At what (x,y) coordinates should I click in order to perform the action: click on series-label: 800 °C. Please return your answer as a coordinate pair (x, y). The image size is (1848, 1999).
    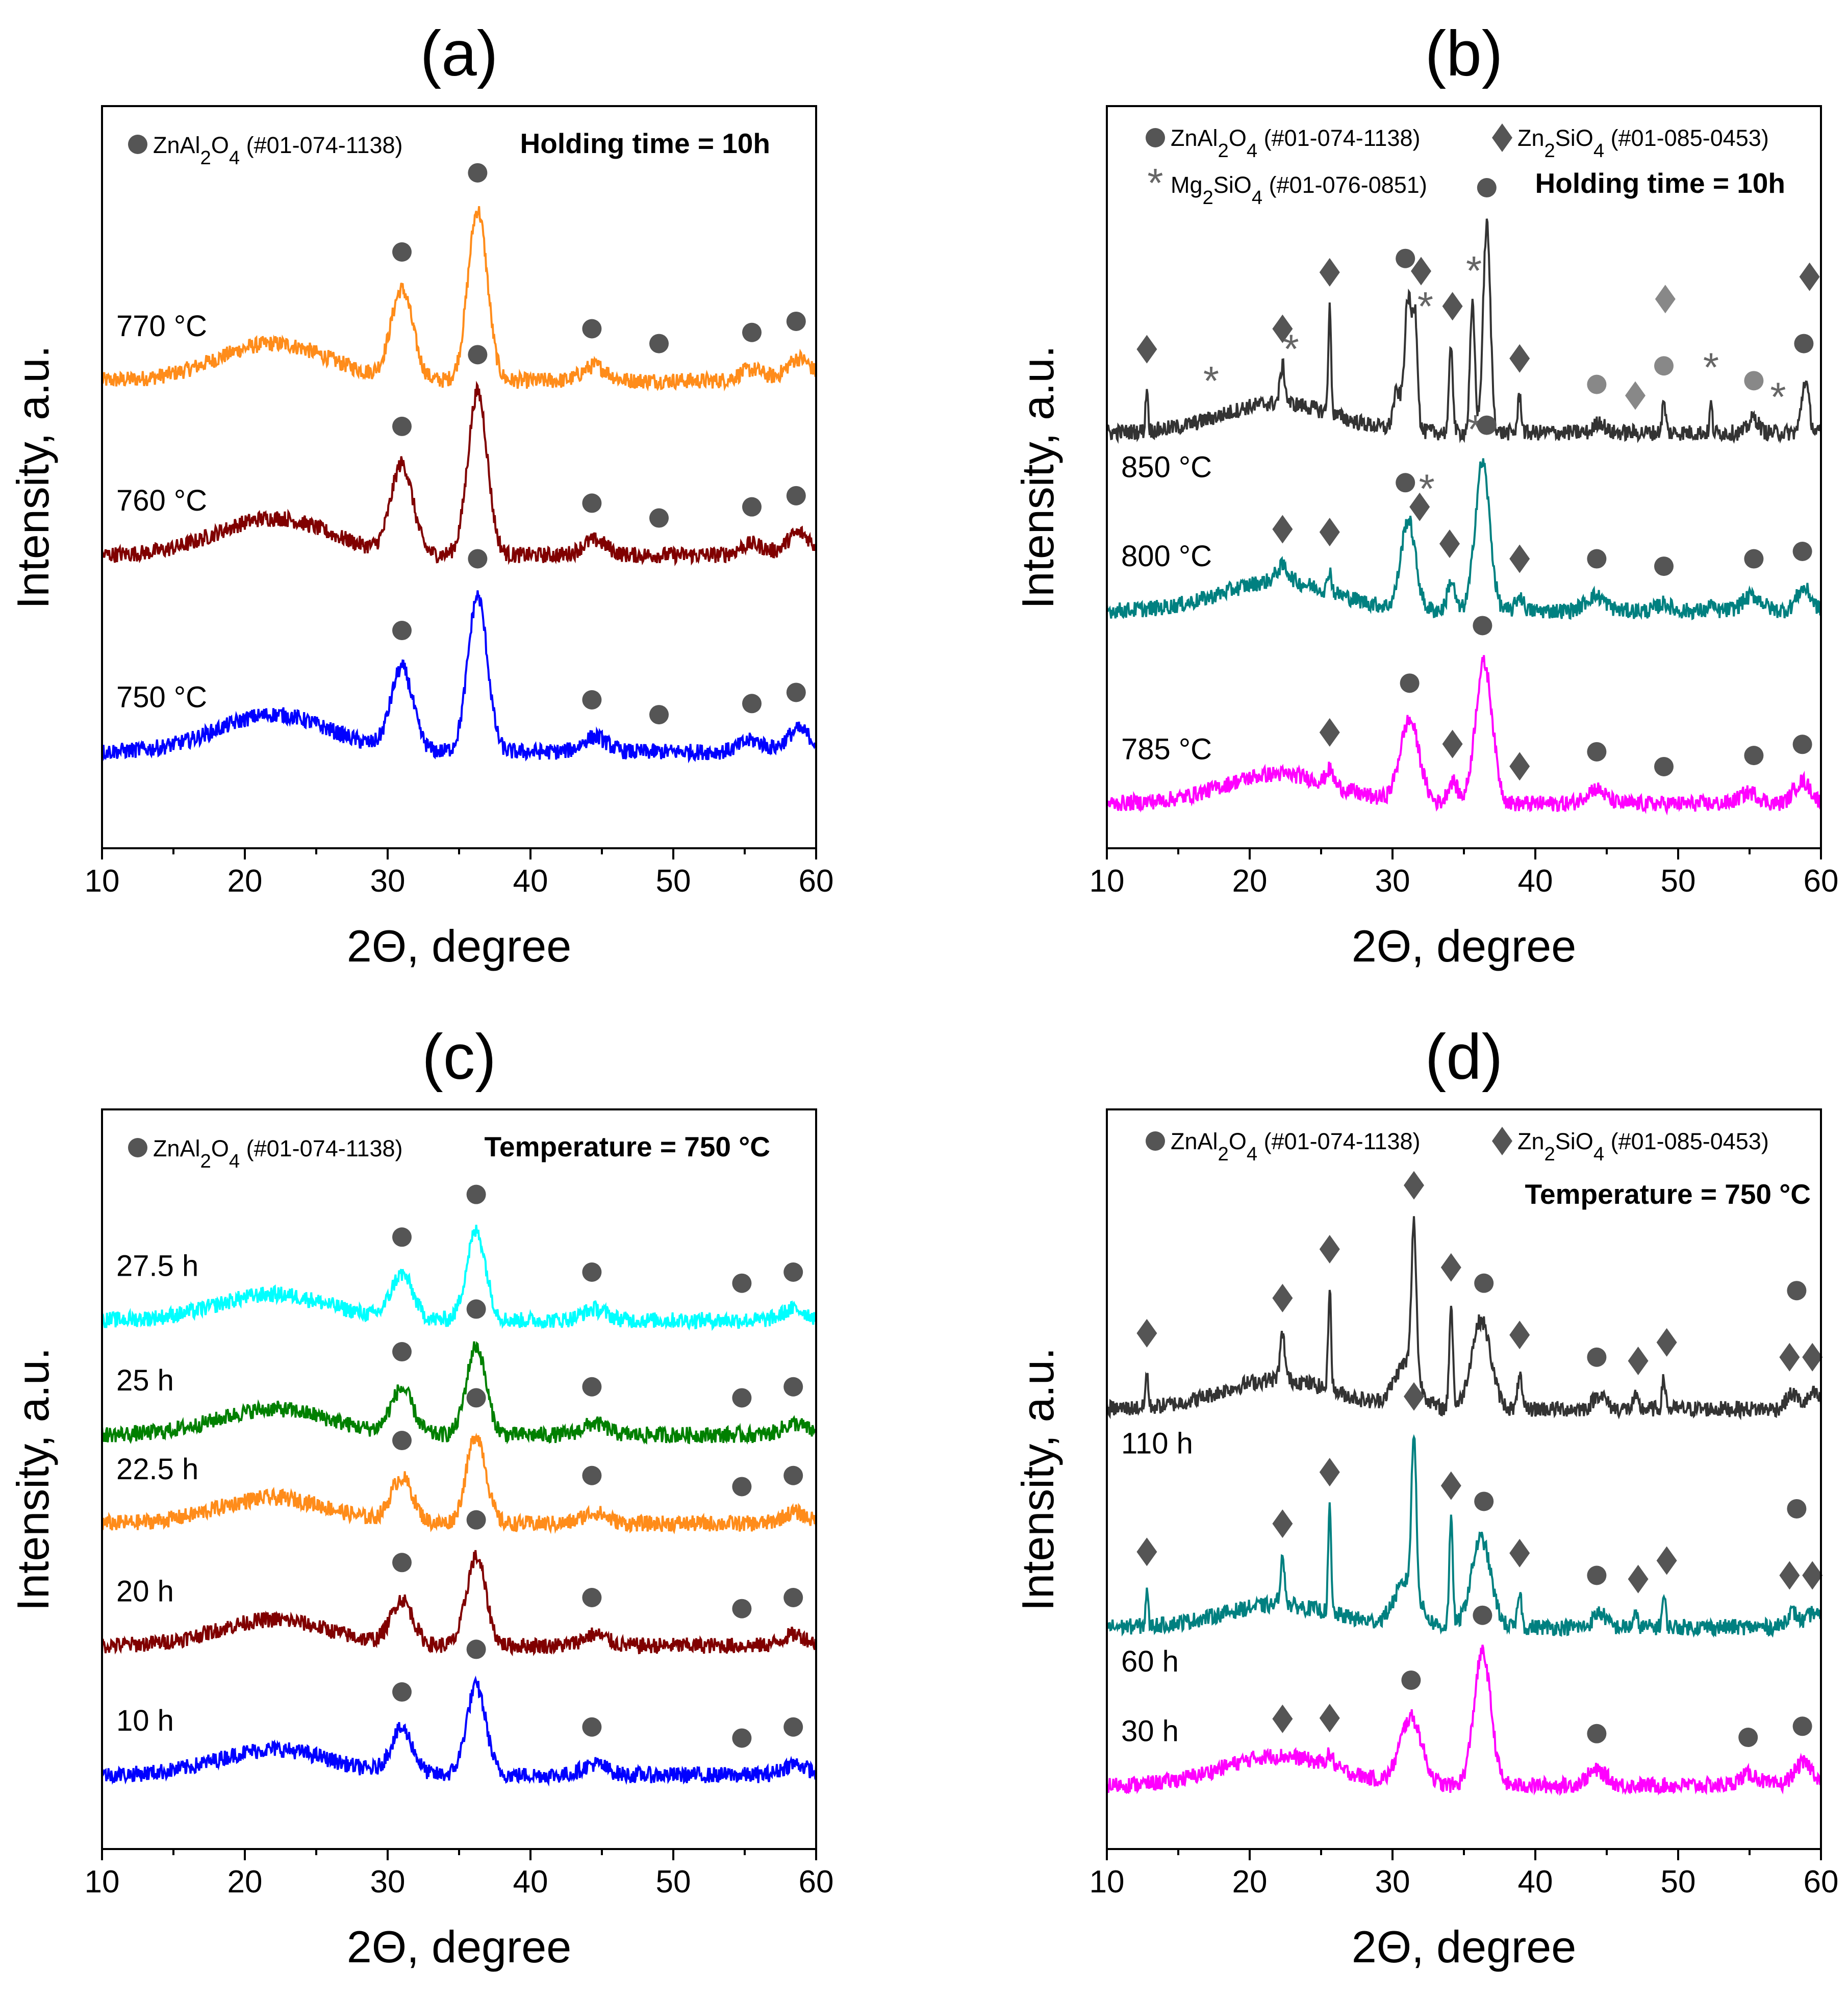
    Looking at the image, I should click on (1167, 557).